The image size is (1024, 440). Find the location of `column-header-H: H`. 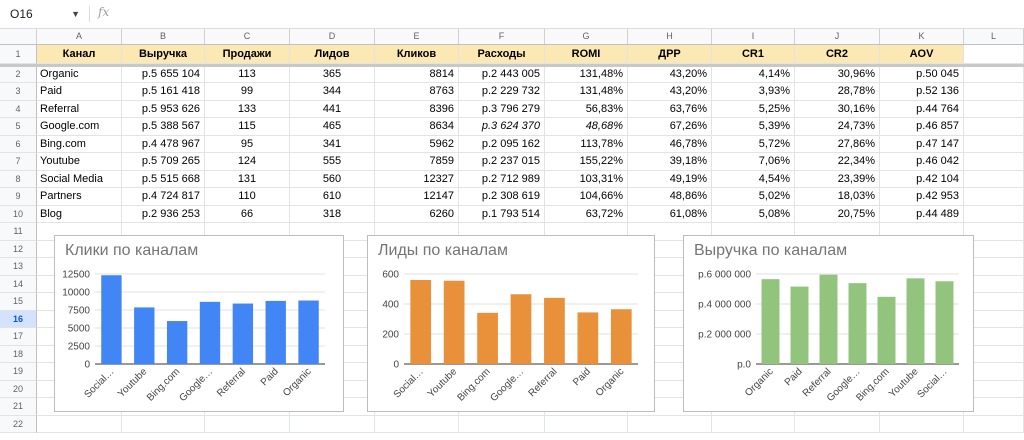

column-header-H: H is located at coordinates (670, 36).